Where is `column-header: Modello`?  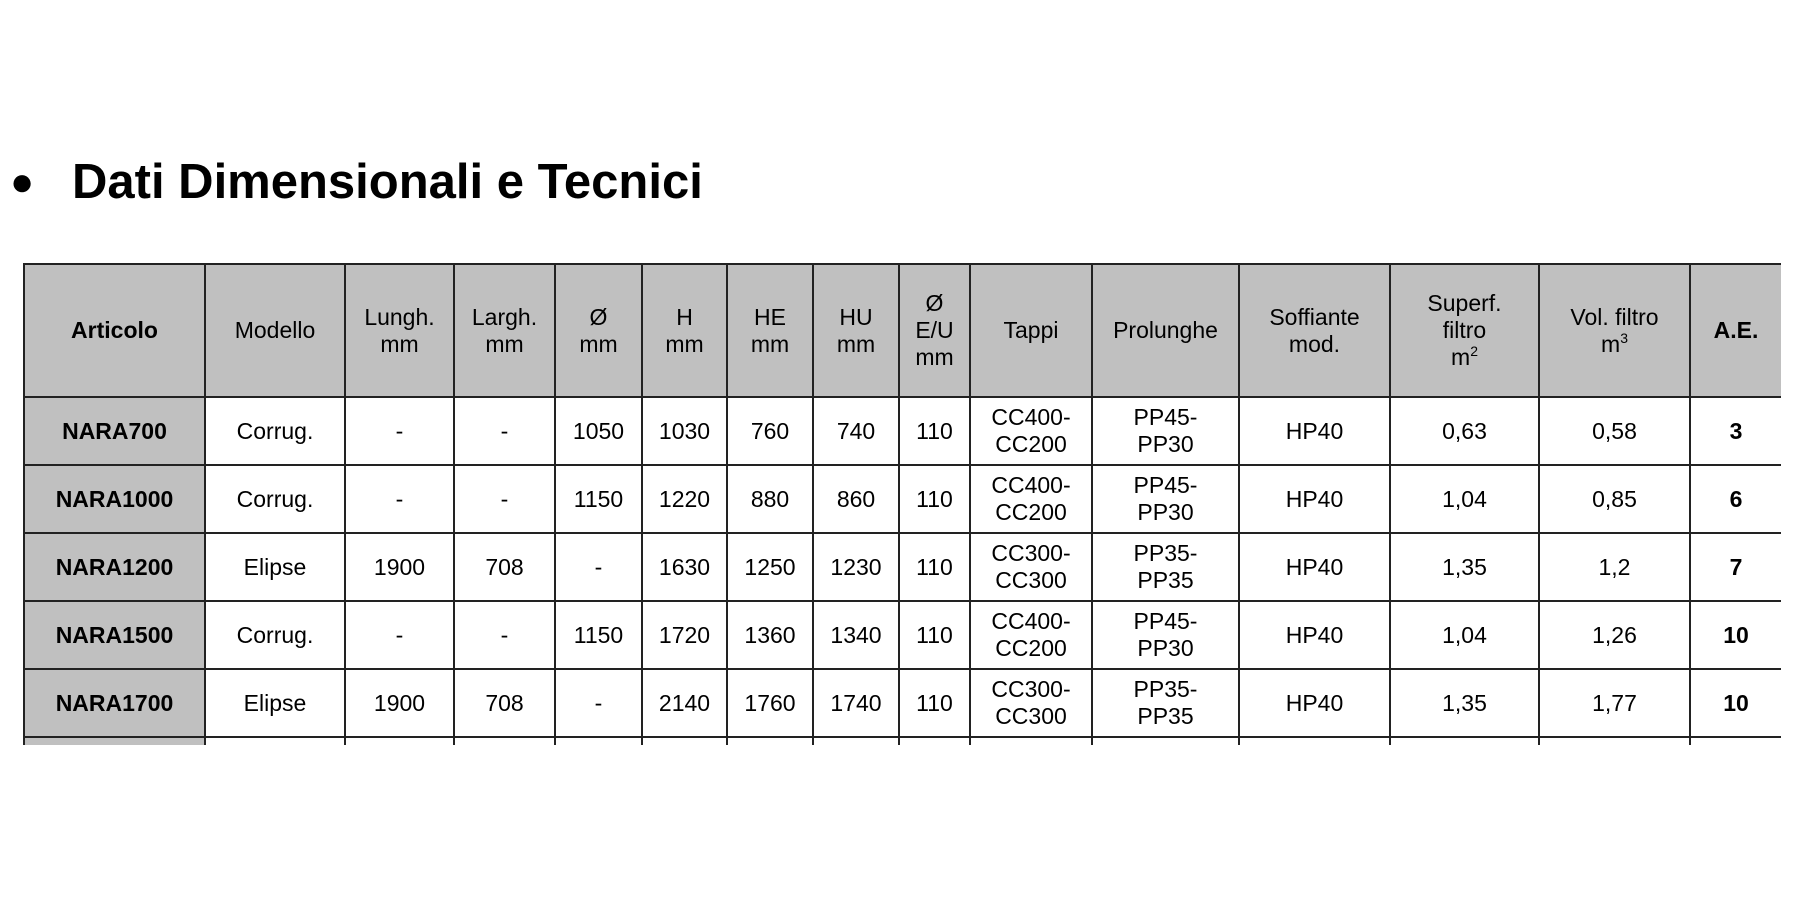
column-header: Modello is located at coordinates (275, 330).